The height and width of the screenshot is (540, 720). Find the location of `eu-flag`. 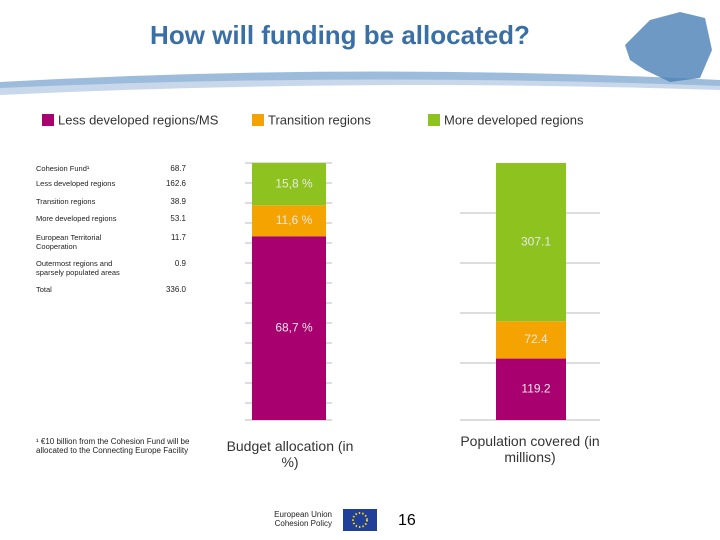

eu-flag is located at coordinates (360, 520).